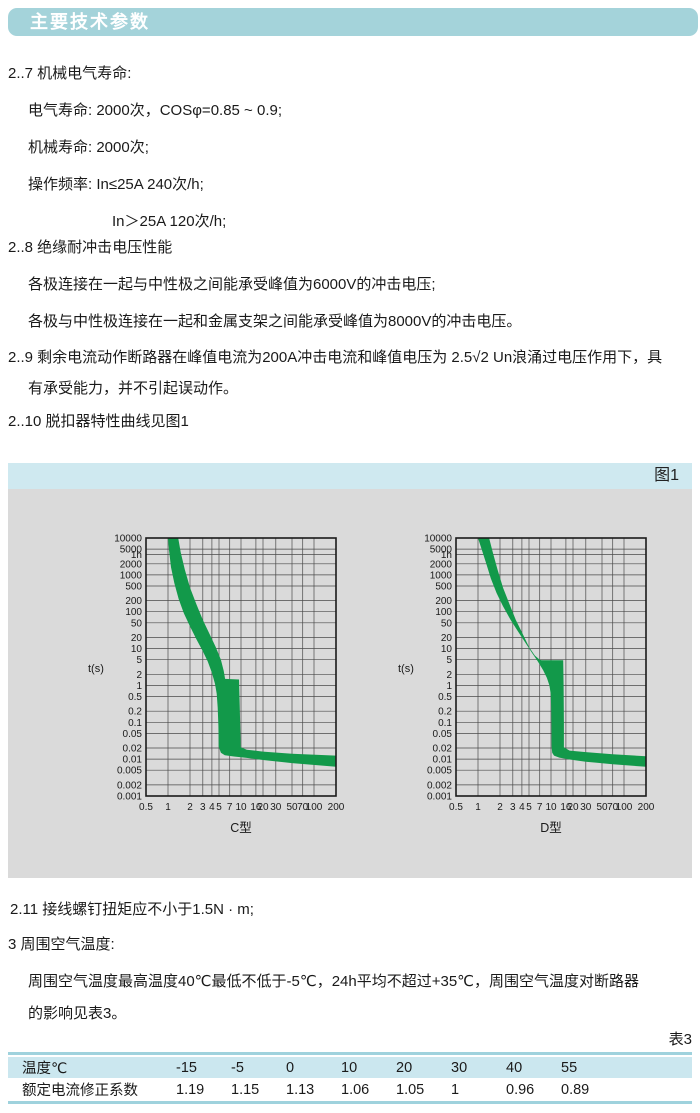  What do you see at coordinates (439, 797) in the screenshot?
I see `y-tick-label: 0.001` at bounding box center [439, 797].